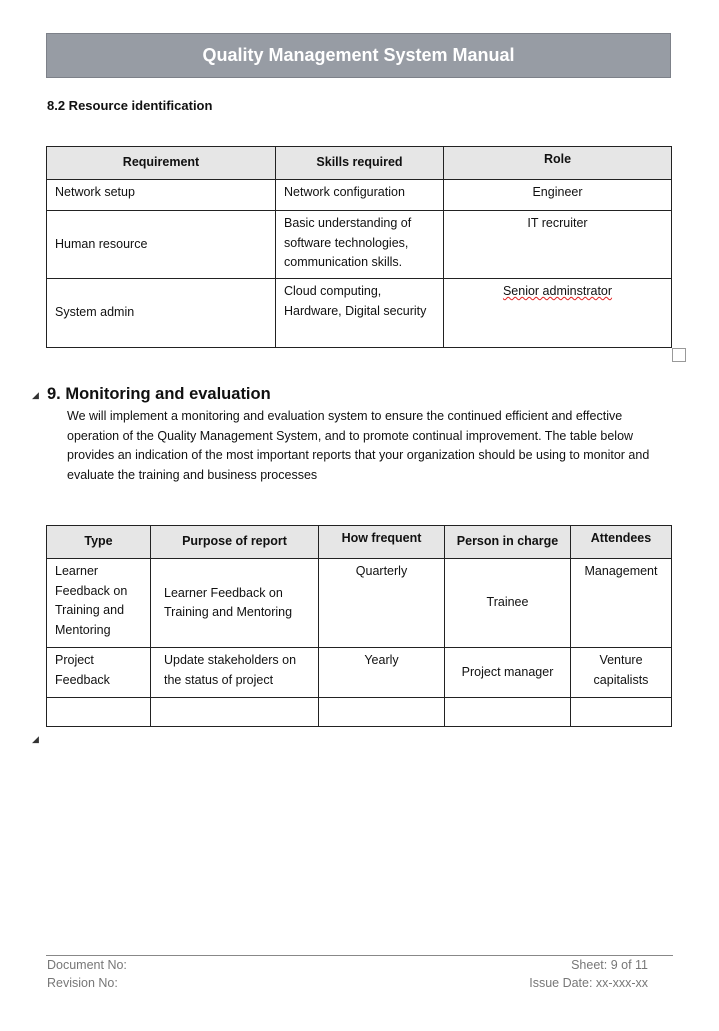  What do you see at coordinates (358, 55) in the screenshot?
I see `header-banner: Quality Management System Manual` at bounding box center [358, 55].